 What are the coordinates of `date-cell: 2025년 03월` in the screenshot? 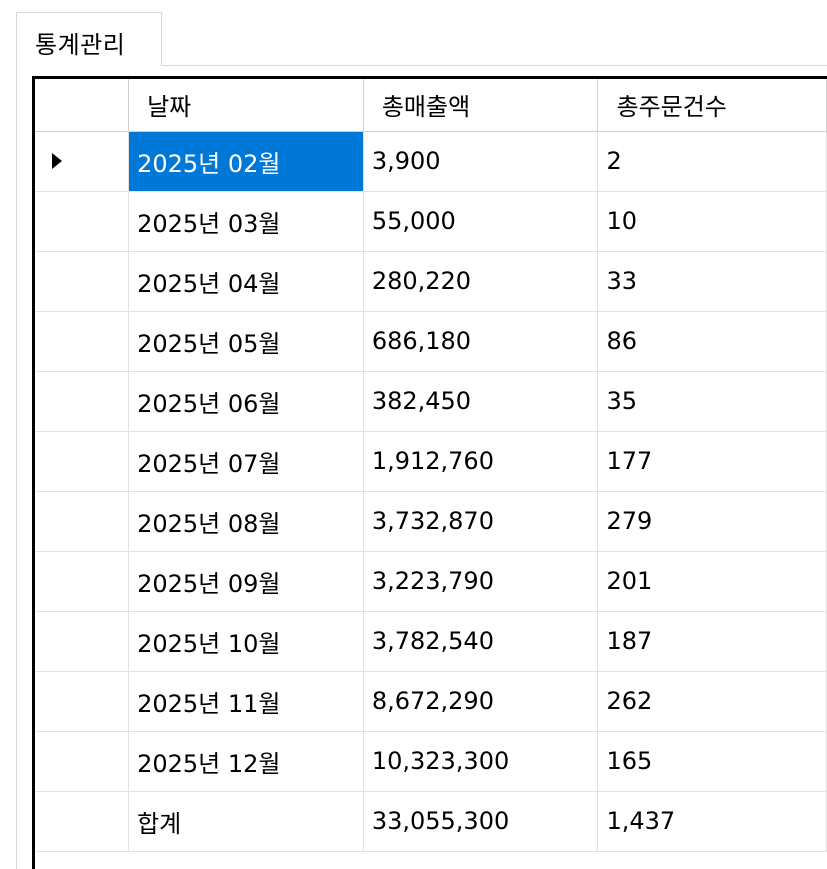 It's located at (246, 221).